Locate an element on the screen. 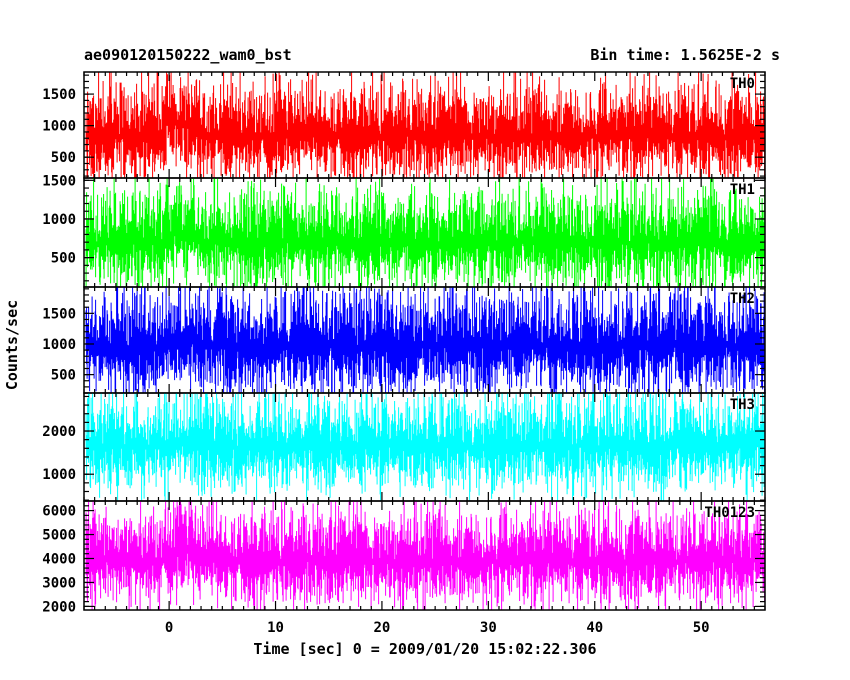  panel-th1: 500 1000 1500 TH1 is located at coordinates (404, 230).